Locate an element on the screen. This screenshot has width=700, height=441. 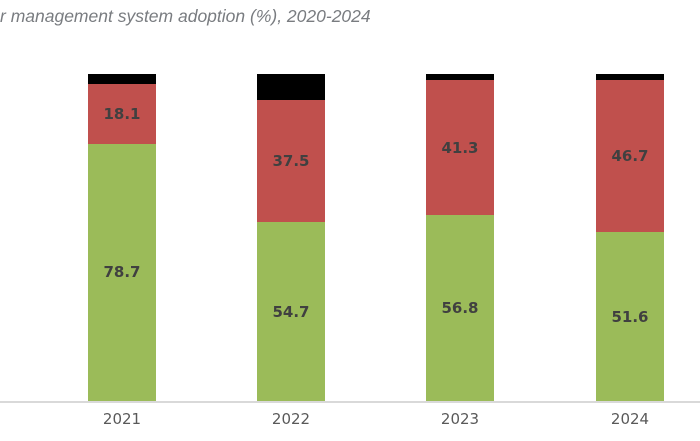
red-segment: 18.1 is located at coordinates (122, 114).